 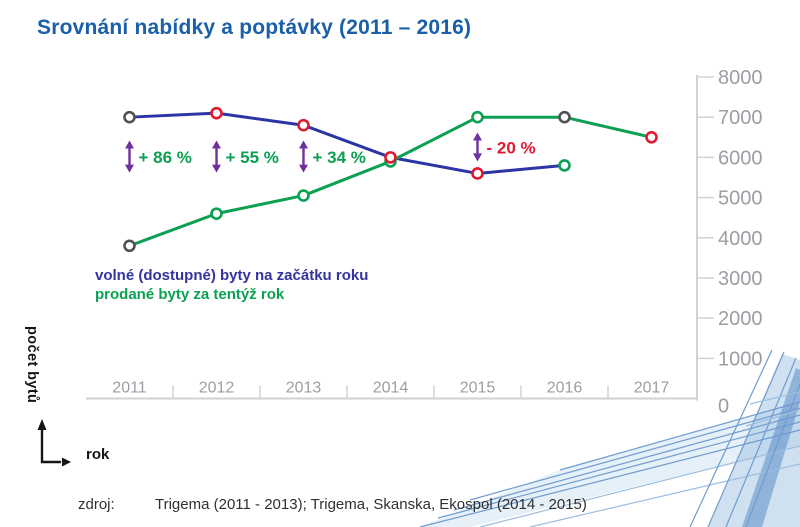 I want to click on y-tick-label: 1000, so click(x=740, y=359).